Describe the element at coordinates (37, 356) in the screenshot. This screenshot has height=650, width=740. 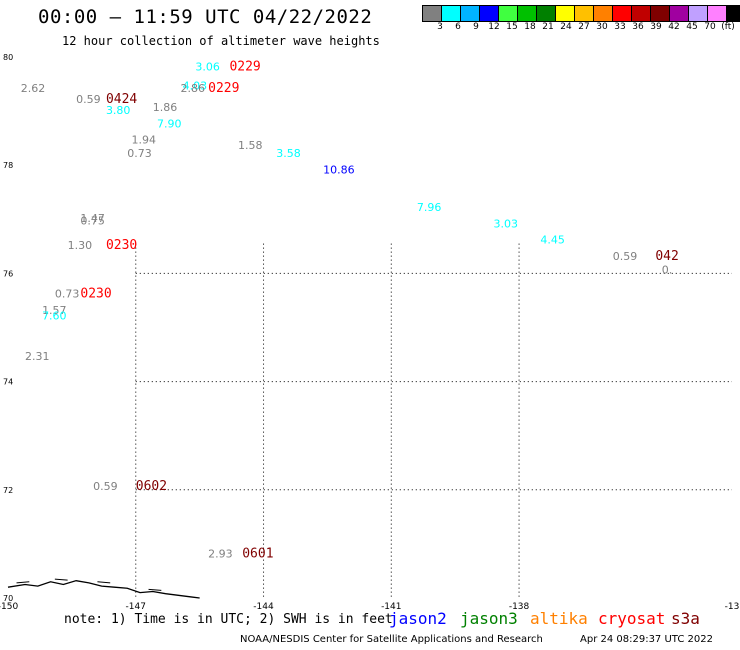
I see `wave-height-value: 2.31` at that location.